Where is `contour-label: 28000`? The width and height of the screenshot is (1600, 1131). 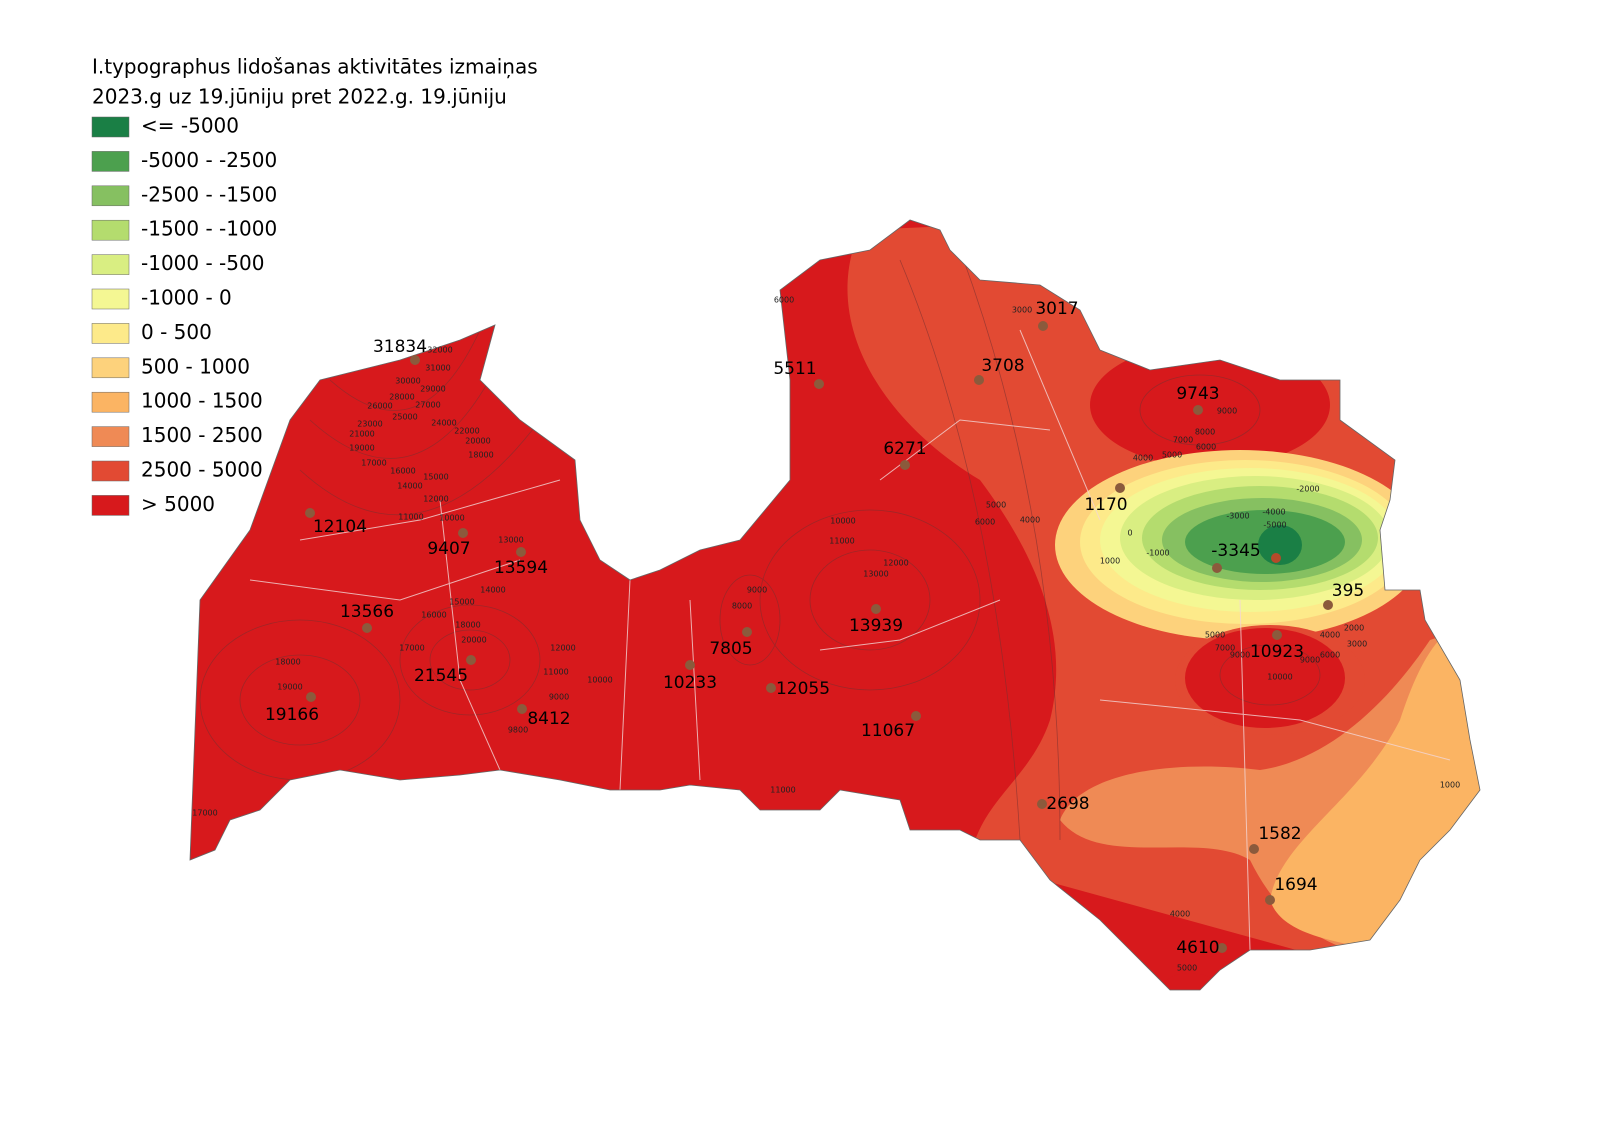 contour-label: 28000 is located at coordinates (401, 397).